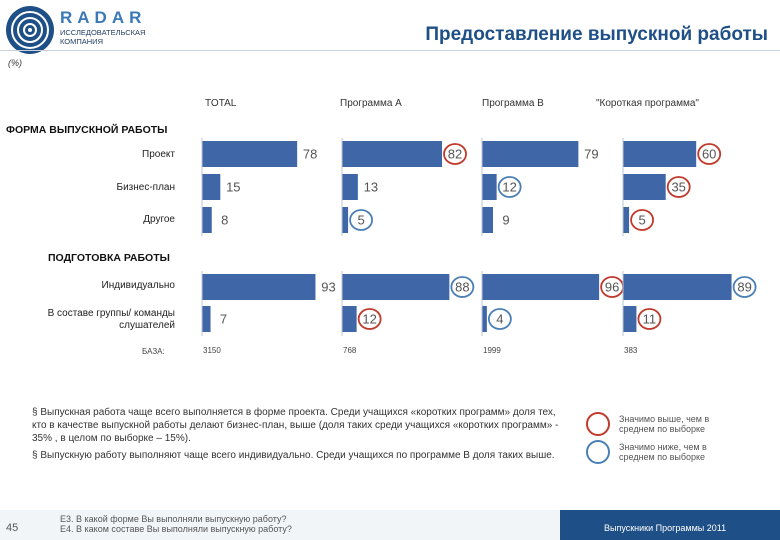 Image resolution: width=780 pixels, height=540 pixels. Describe the element at coordinates (310, 154) in the screenshot. I see `data-label: 78` at that location.